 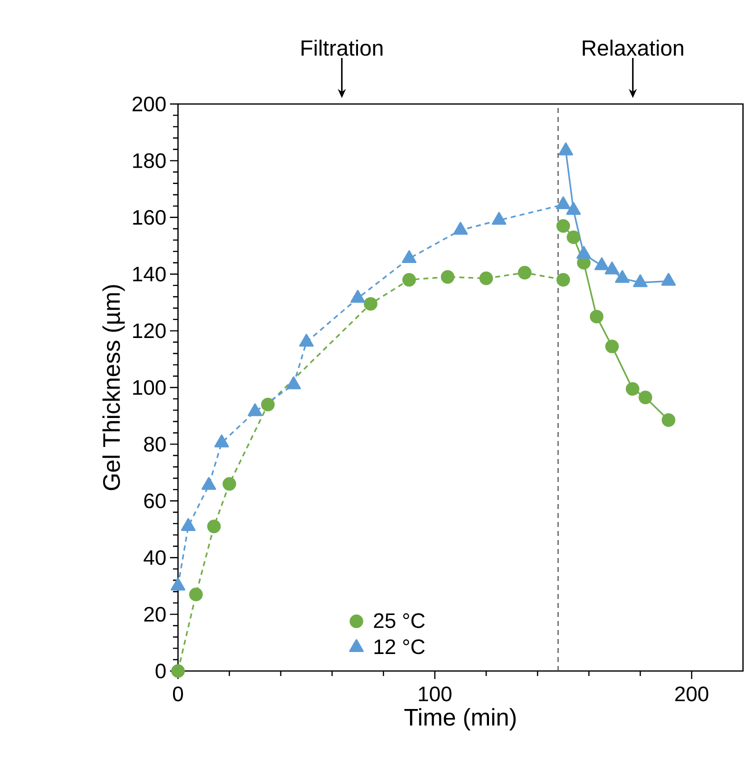 I want to click on y-axis-title: Gel Thickness (µm), so click(x=113, y=387).